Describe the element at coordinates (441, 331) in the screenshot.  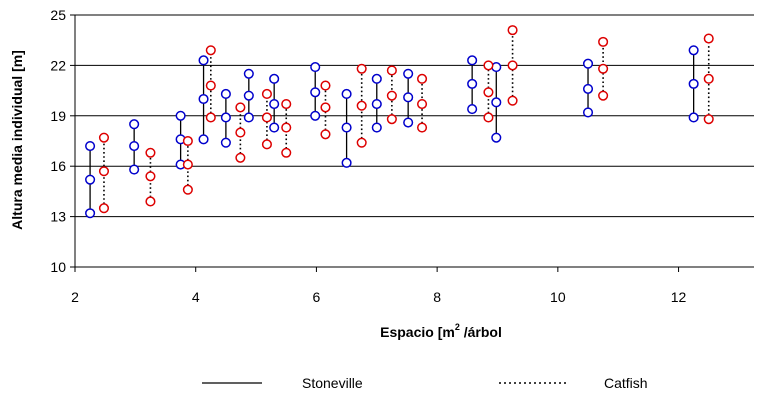
I see `x-axis-title: Espacio [m2 /árbol` at that location.